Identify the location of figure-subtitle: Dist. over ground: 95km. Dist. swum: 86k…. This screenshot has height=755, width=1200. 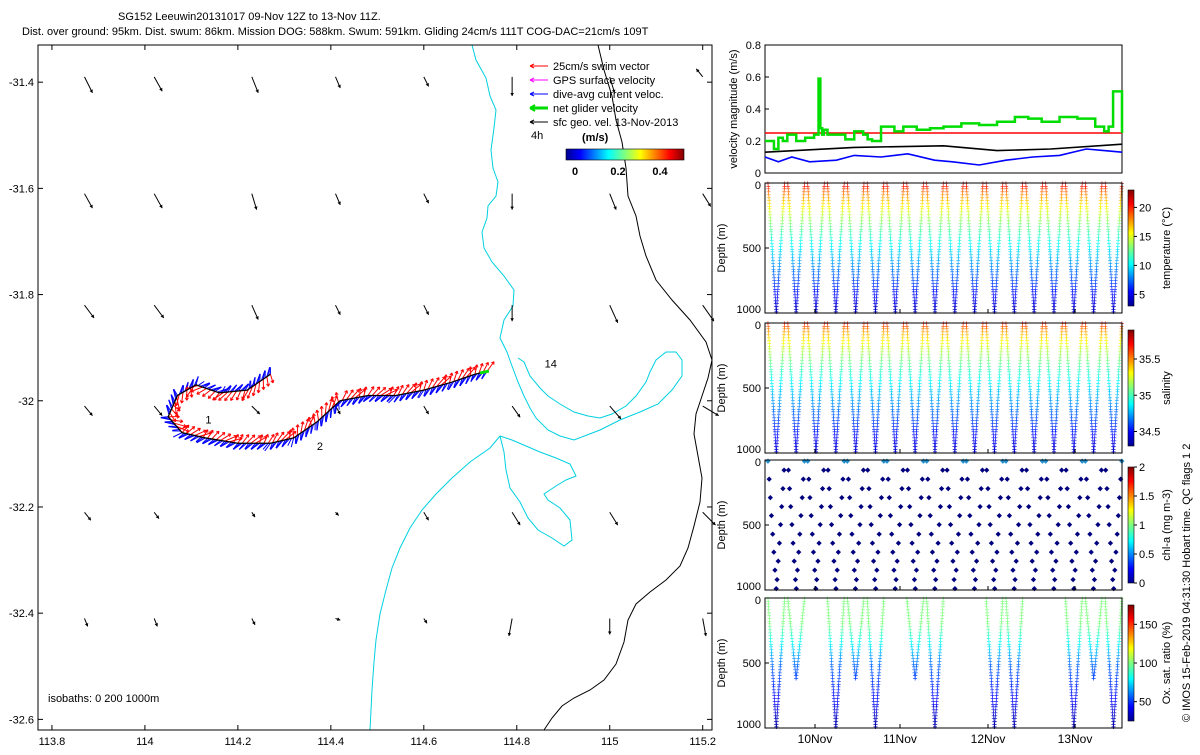
(335, 32).